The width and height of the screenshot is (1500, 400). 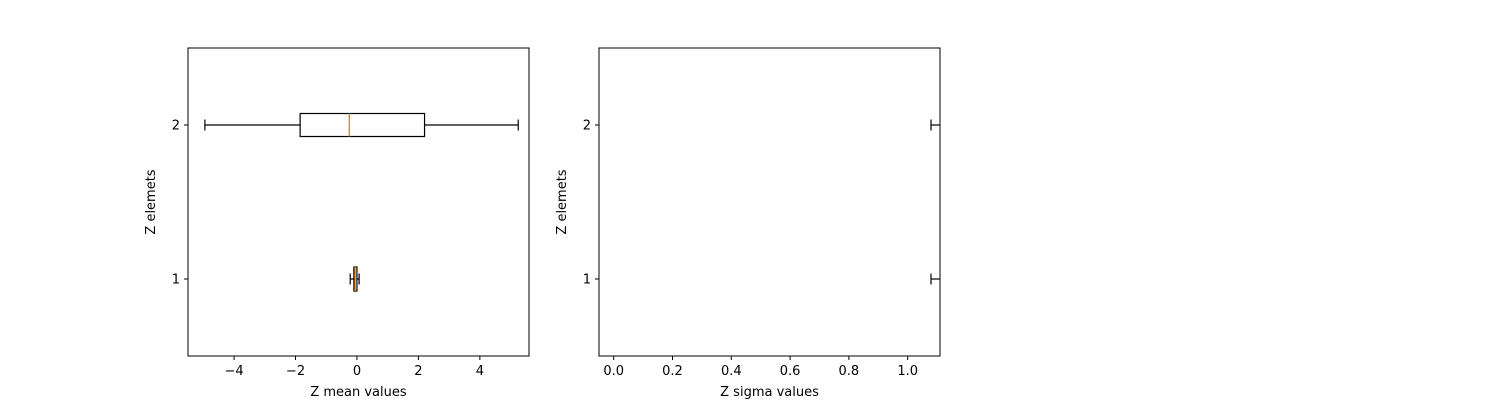 I want to click on sigma-box-marks, so click(x=935, y=202).